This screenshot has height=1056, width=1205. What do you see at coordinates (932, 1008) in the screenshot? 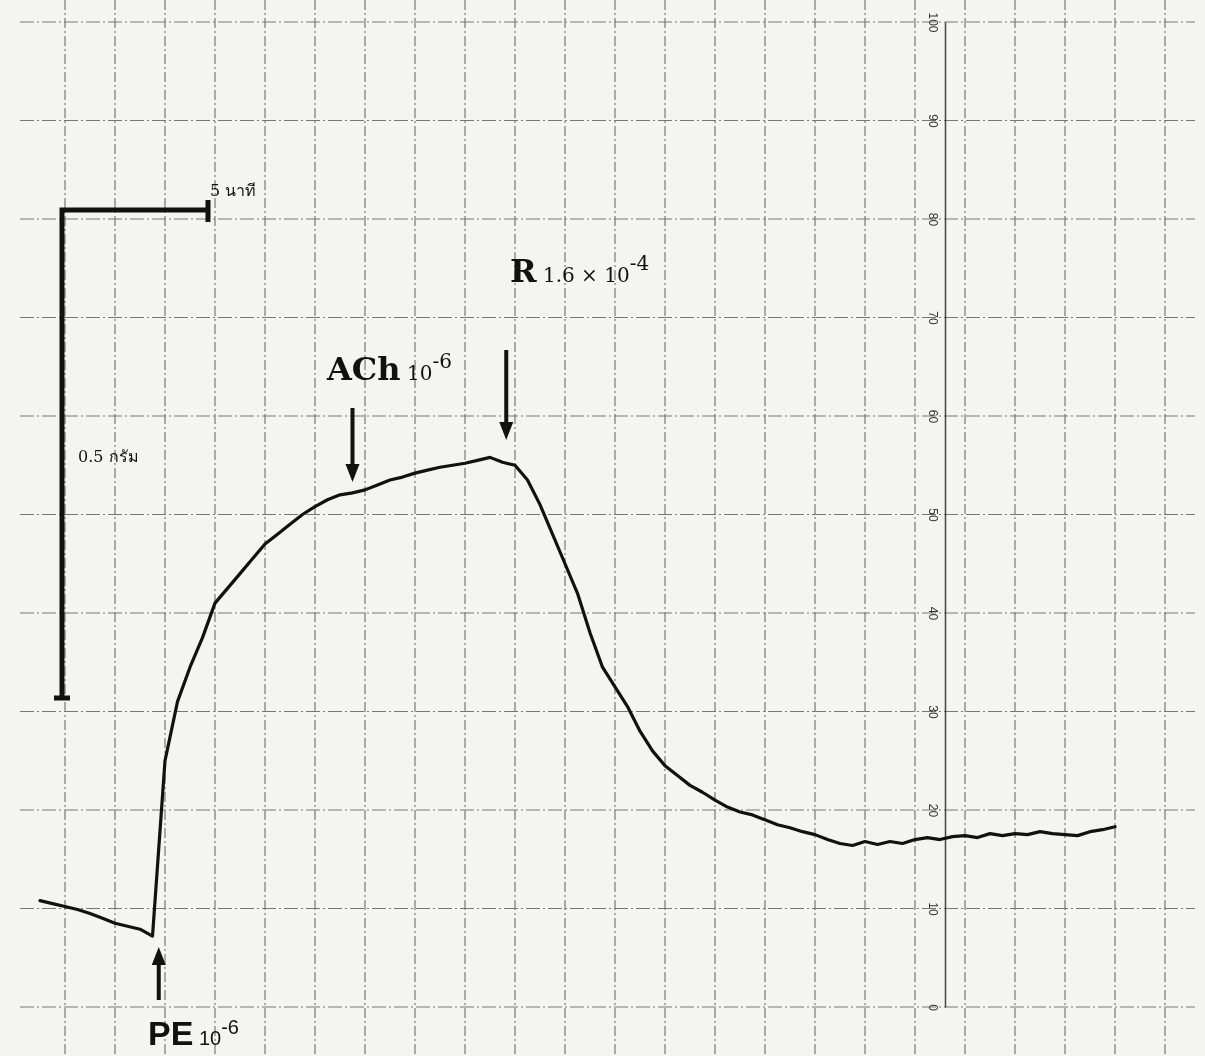
I see `y-tick-label: 0` at bounding box center [932, 1008].